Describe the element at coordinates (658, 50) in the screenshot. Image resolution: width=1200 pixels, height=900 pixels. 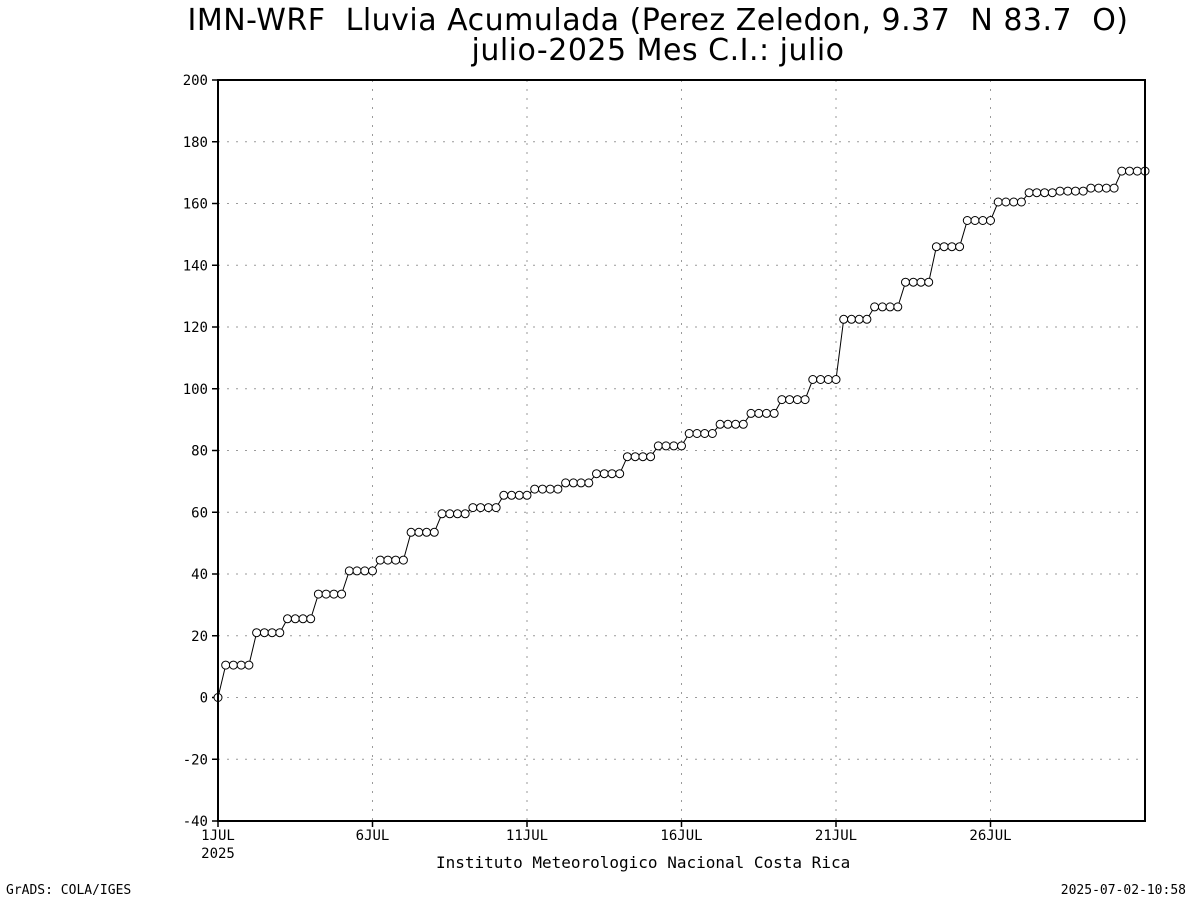
I see `chart-subtitle: julio-2025 Mes C.I.: julio` at that location.